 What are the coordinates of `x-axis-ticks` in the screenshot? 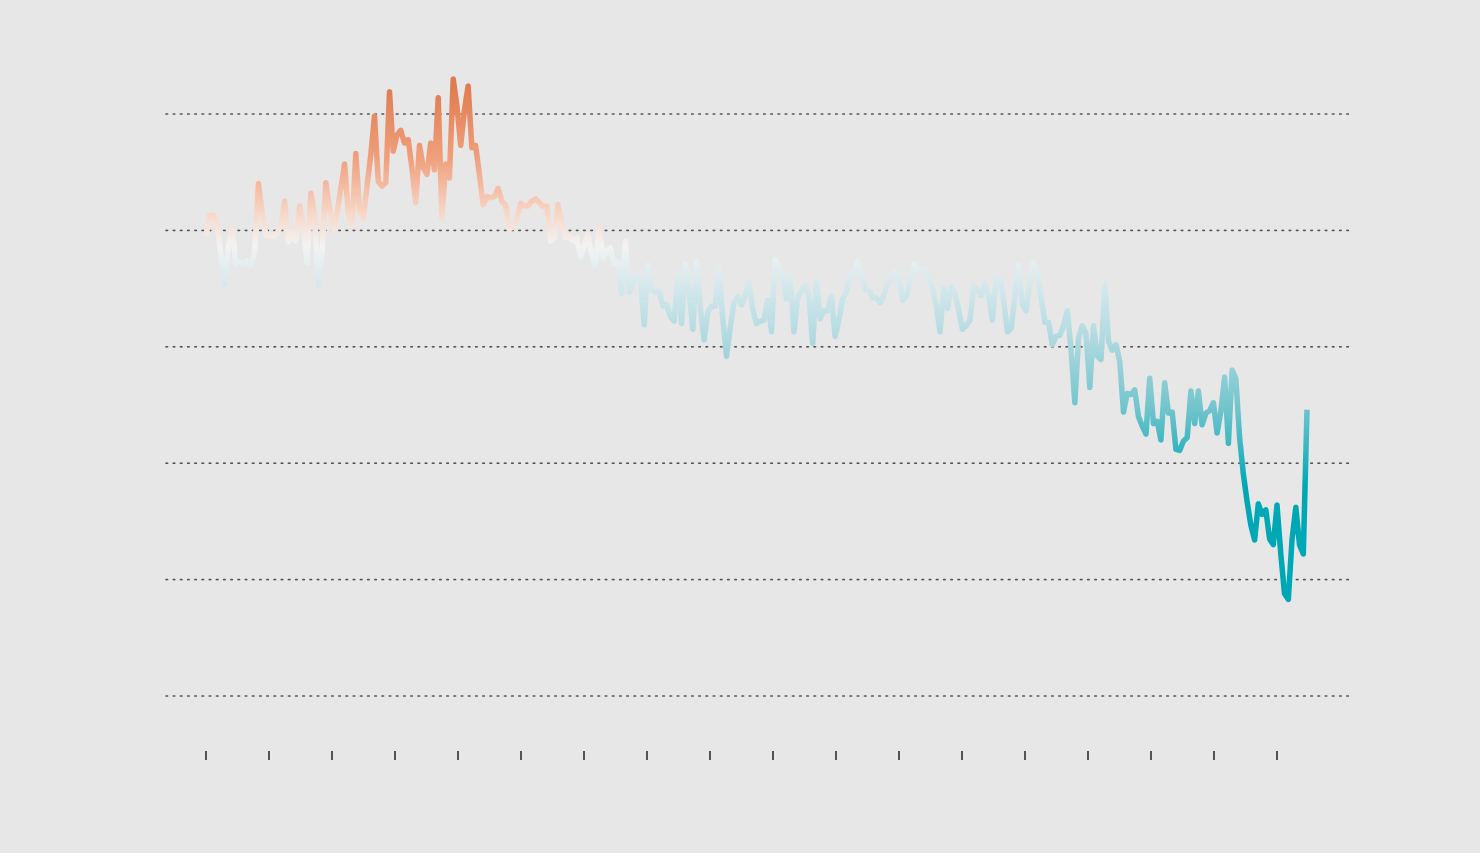 It's located at (741, 755).